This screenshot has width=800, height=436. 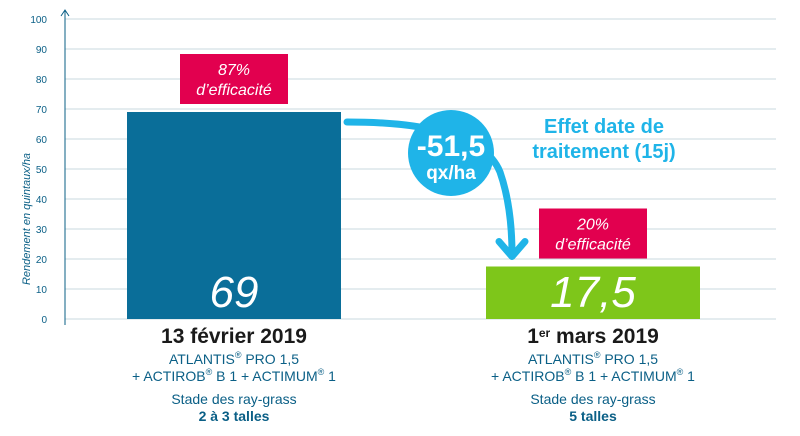 I want to click on difference-unit: qx/ha, so click(x=451, y=173).